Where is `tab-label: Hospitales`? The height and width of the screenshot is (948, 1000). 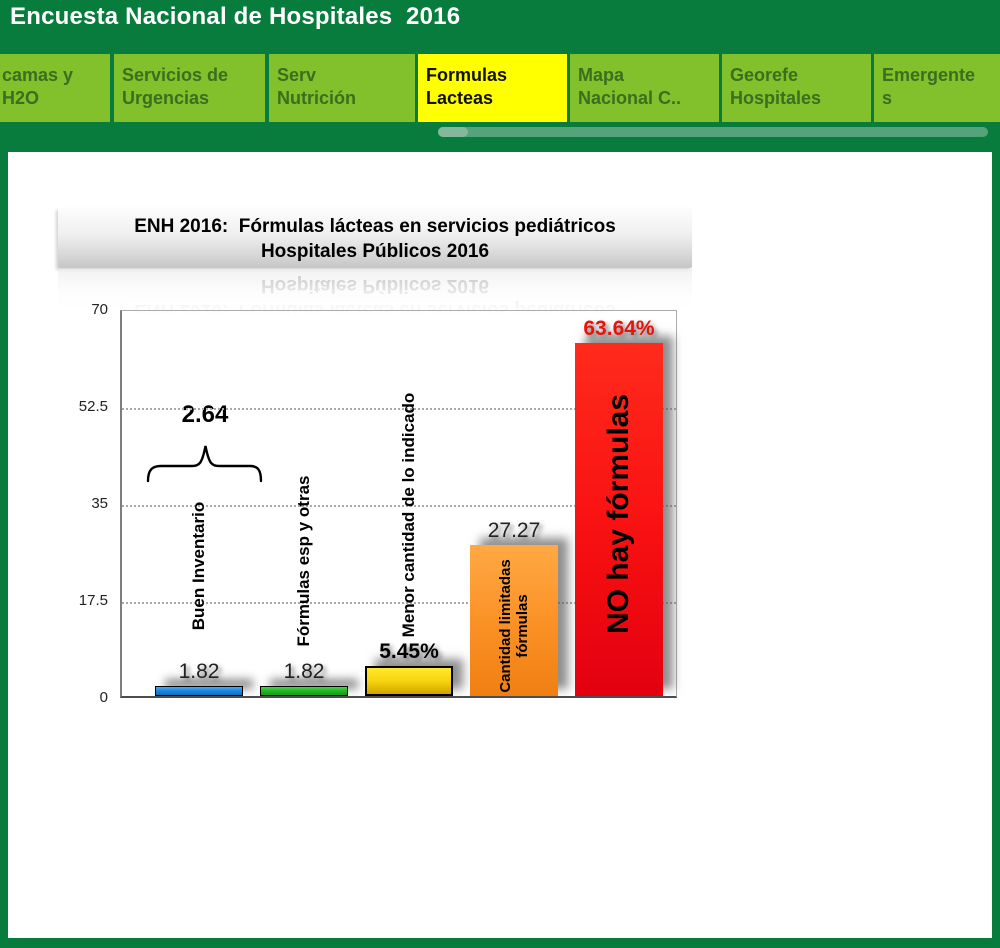 tab-label: Hospitales is located at coordinates (776, 98).